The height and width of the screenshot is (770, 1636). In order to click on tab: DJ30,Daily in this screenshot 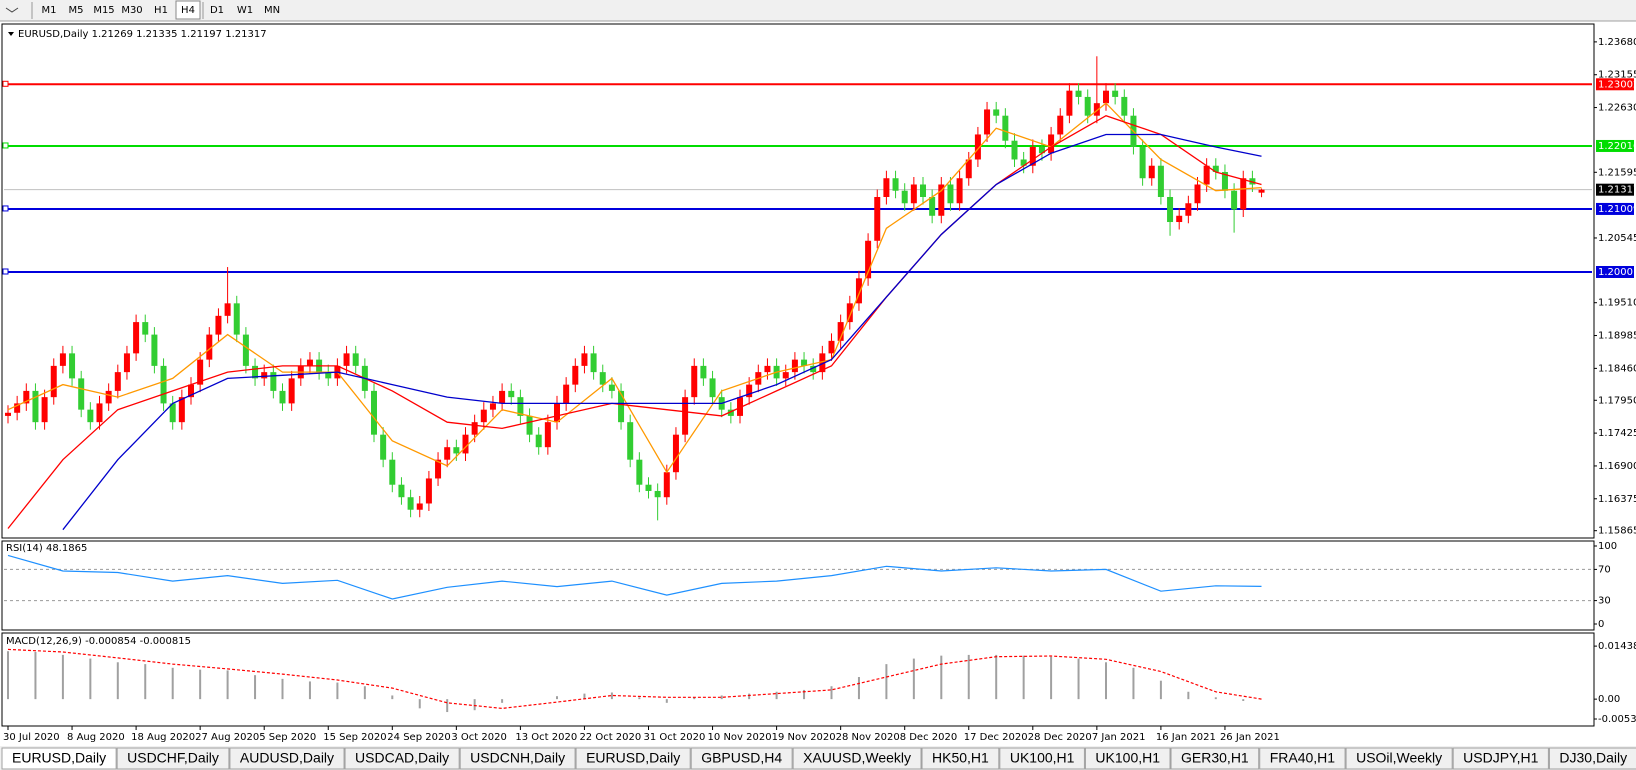, I will do `click(1592, 758)`.